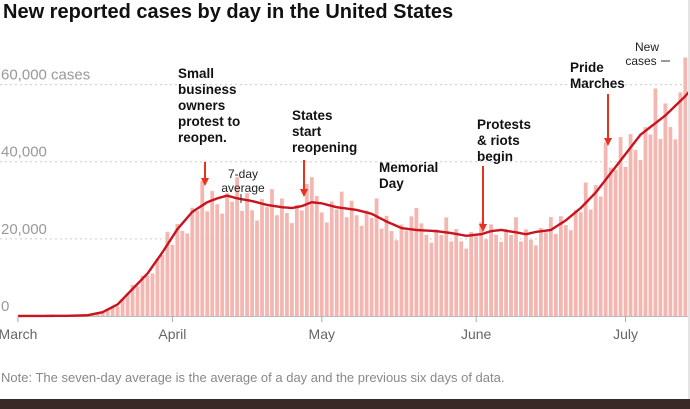  I want to click on annotation-line-pride-0: Pride, so click(587, 67).